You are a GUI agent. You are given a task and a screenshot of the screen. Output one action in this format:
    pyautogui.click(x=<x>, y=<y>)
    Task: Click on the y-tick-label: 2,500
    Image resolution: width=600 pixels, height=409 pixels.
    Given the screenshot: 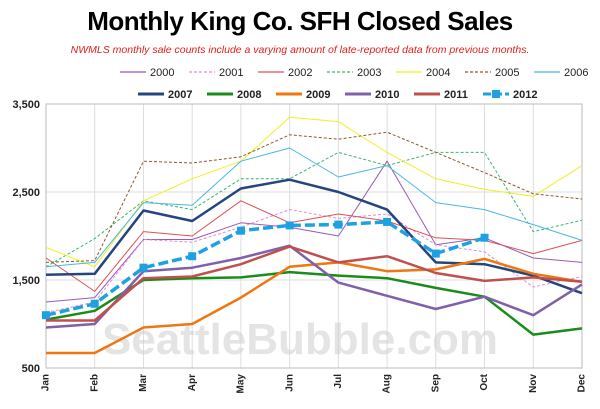 What is the action you would take?
    pyautogui.click(x=26, y=193)
    